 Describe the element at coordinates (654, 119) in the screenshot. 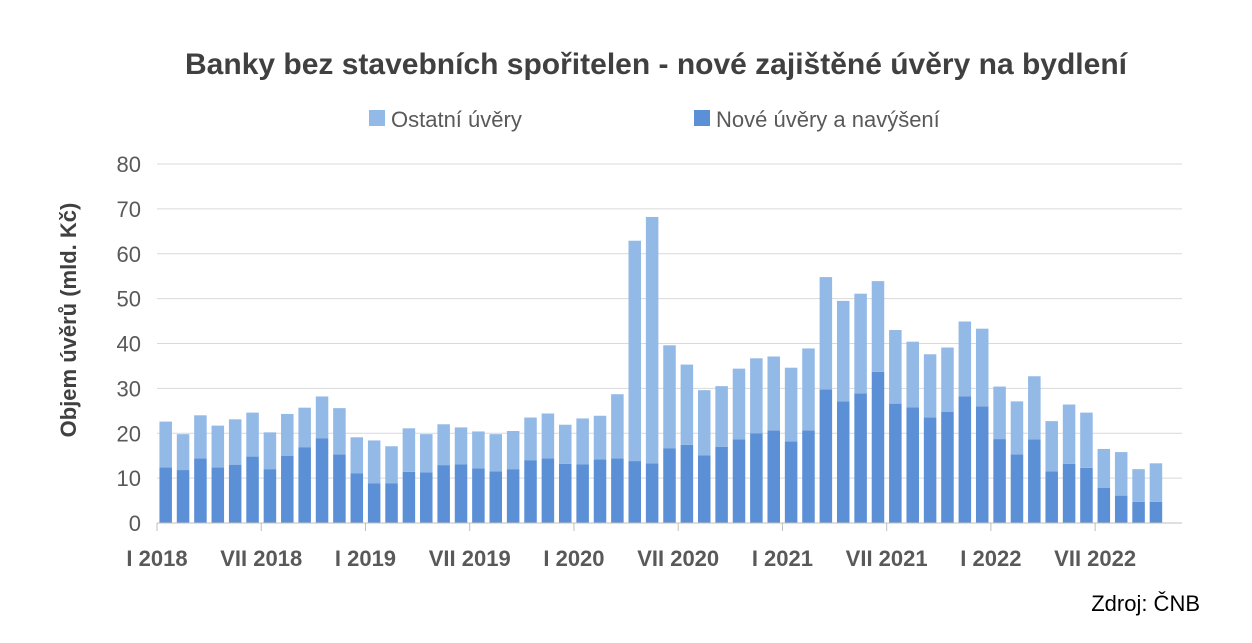

I see `legend: Ostatní úvěry Nové úvěry a navýšení` at that location.